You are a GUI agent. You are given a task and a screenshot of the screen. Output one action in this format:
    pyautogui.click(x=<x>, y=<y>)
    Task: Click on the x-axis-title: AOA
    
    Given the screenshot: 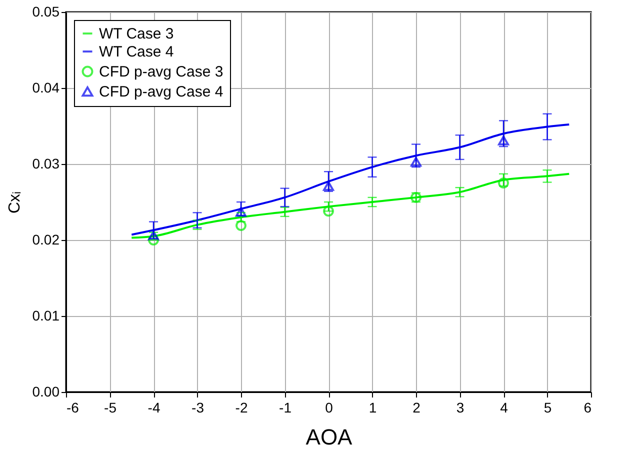 What is the action you would take?
    pyautogui.click(x=329, y=437)
    